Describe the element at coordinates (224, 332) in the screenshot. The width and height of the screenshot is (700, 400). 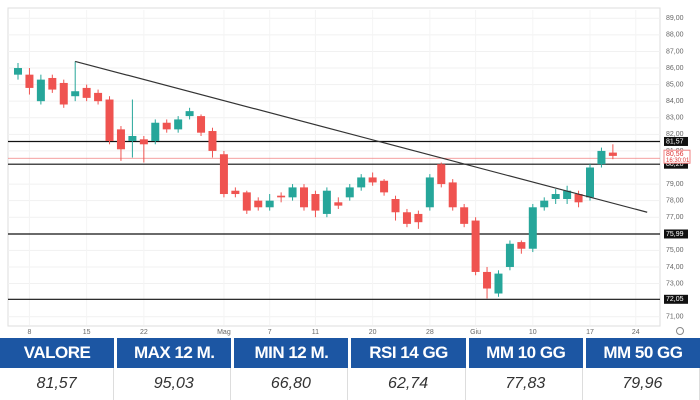
I see `x-tick-label: Mag` at that location.